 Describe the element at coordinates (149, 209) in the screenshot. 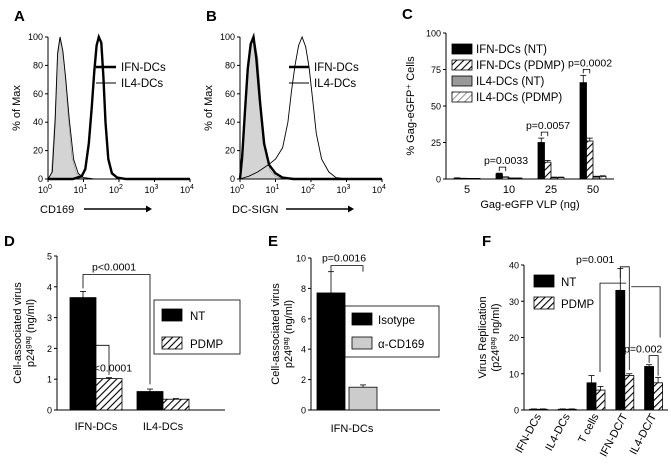

I see `x-arrow-head` at that location.